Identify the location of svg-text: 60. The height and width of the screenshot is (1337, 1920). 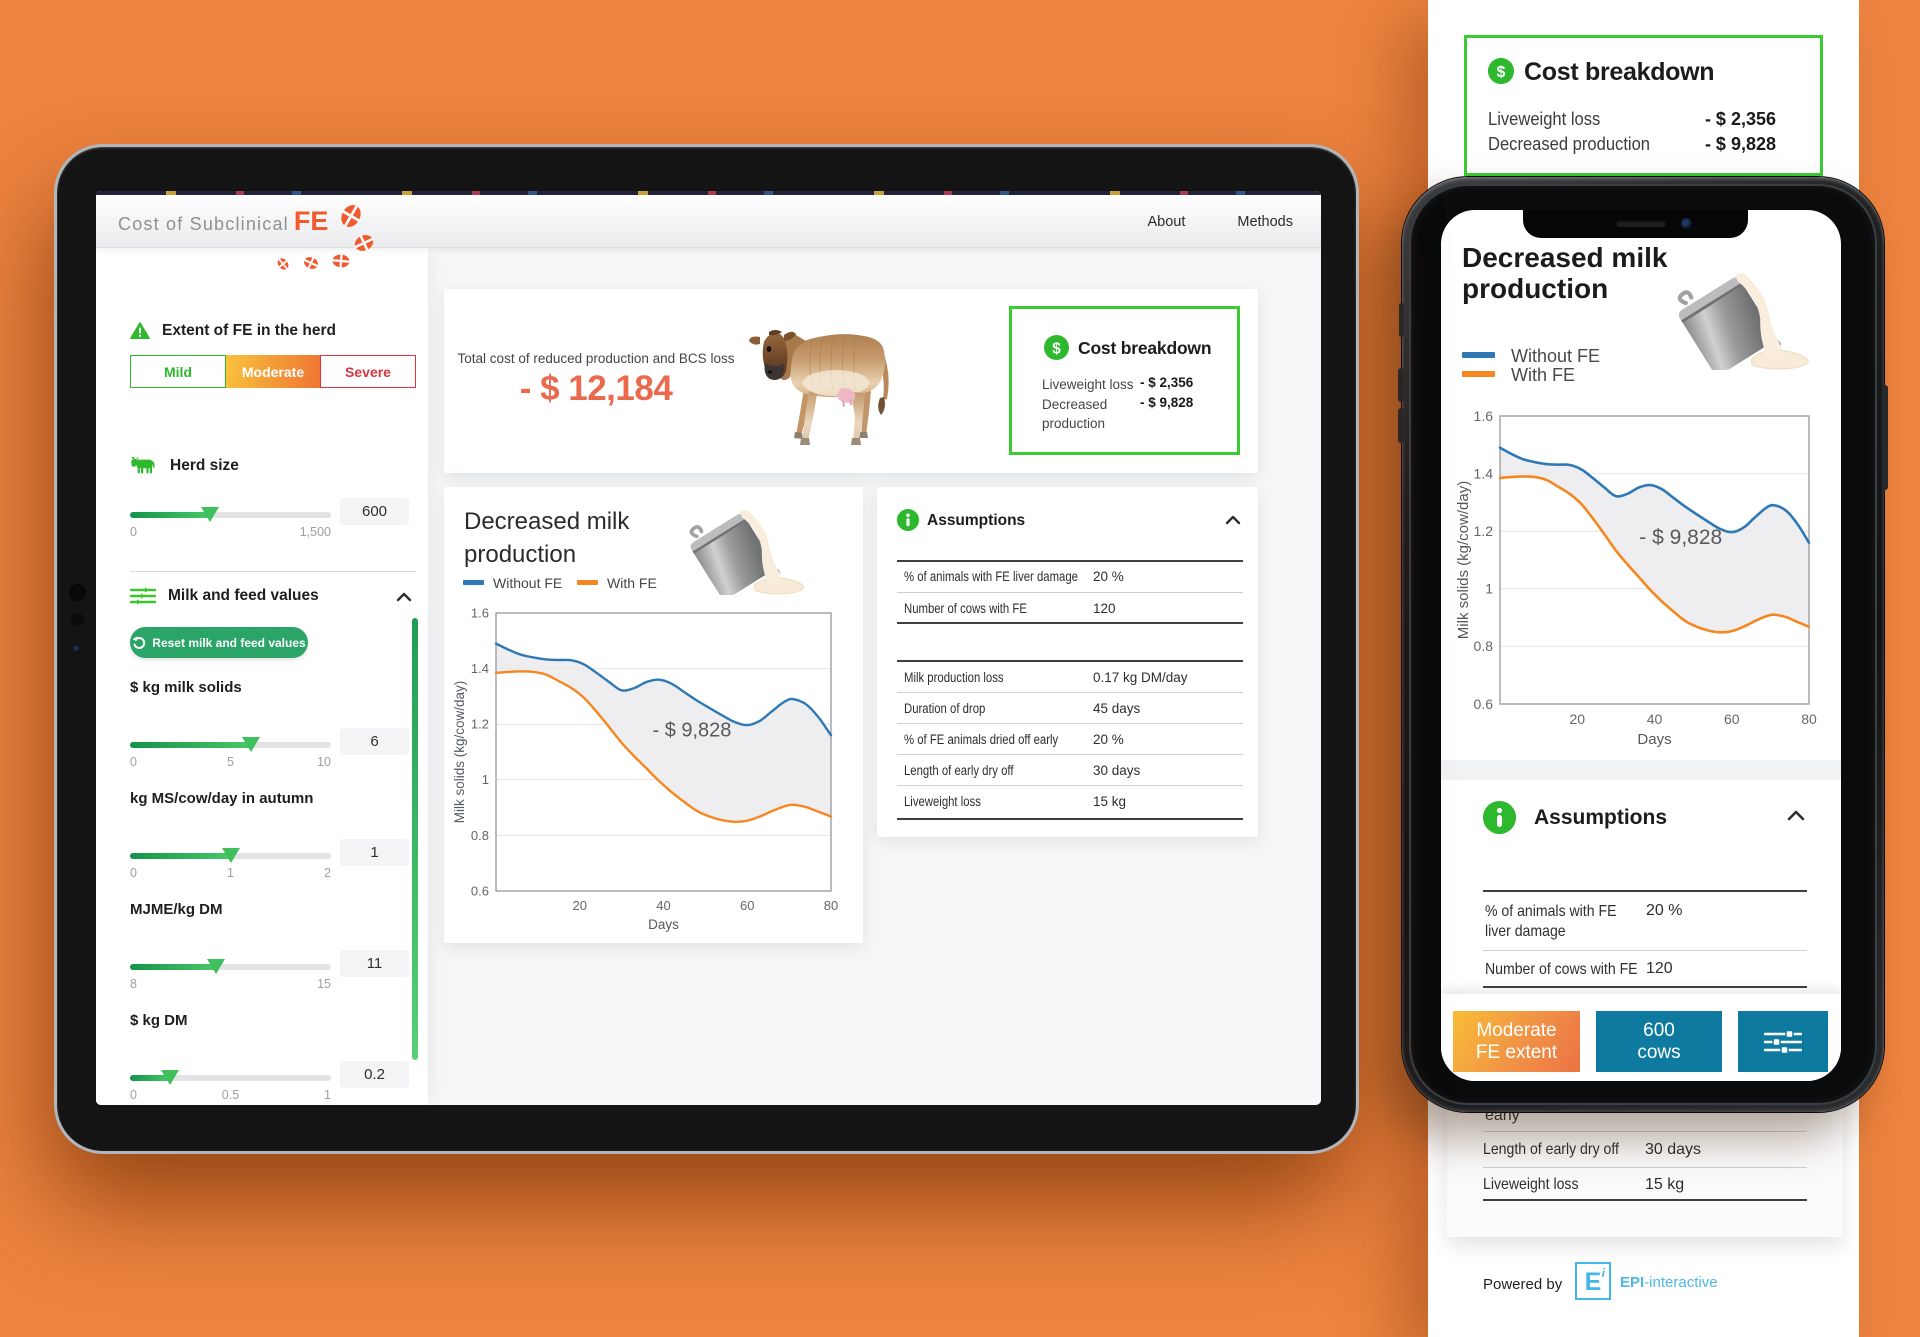
(747, 905).